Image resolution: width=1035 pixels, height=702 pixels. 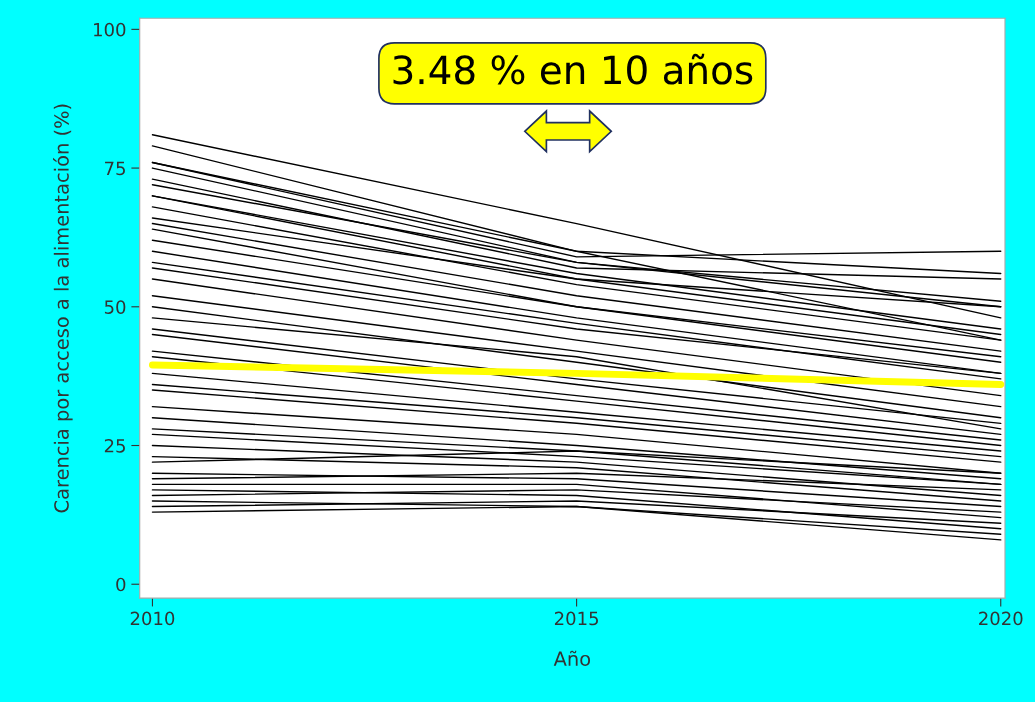 I want to click on x-axis-title: Año, so click(x=572, y=658).